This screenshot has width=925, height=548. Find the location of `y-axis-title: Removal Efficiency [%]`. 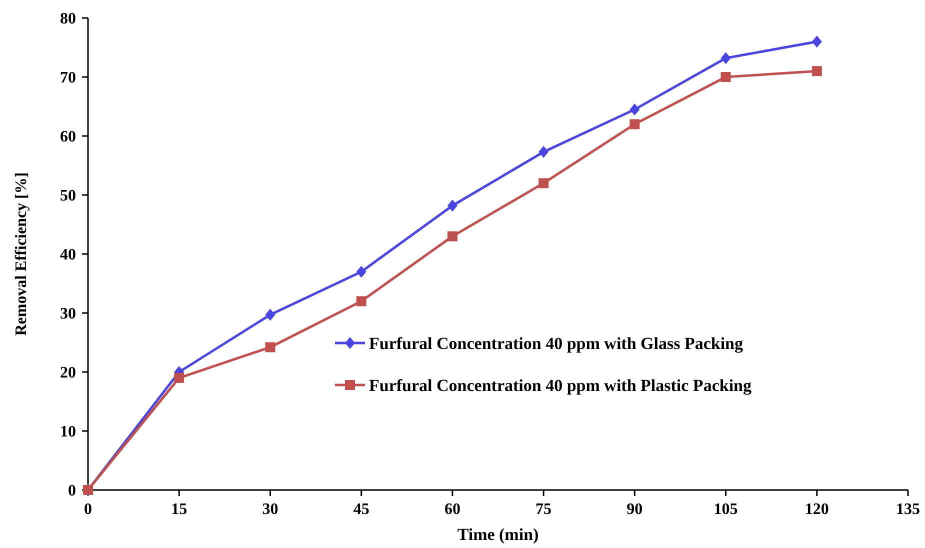

y-axis-title: Removal Efficiency [%] is located at coordinates (21, 254).